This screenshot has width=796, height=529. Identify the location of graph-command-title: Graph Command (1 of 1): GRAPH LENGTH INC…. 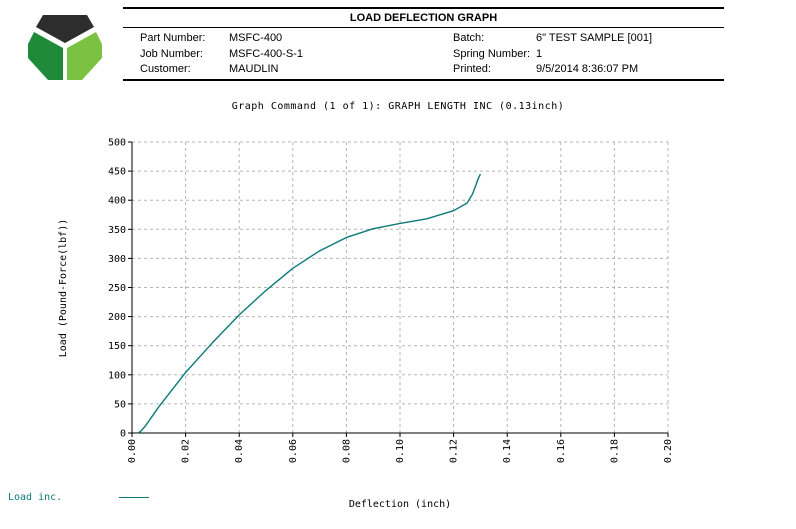
(398, 106).